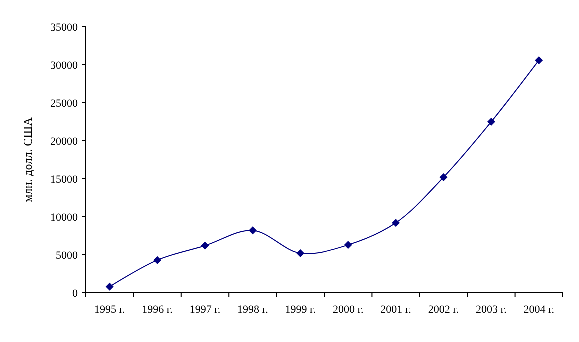 Image resolution: width=579 pixels, height=342 pixels. Describe the element at coordinates (444, 310) in the screenshot. I see `x-tick-label: 2002 г.` at that location.